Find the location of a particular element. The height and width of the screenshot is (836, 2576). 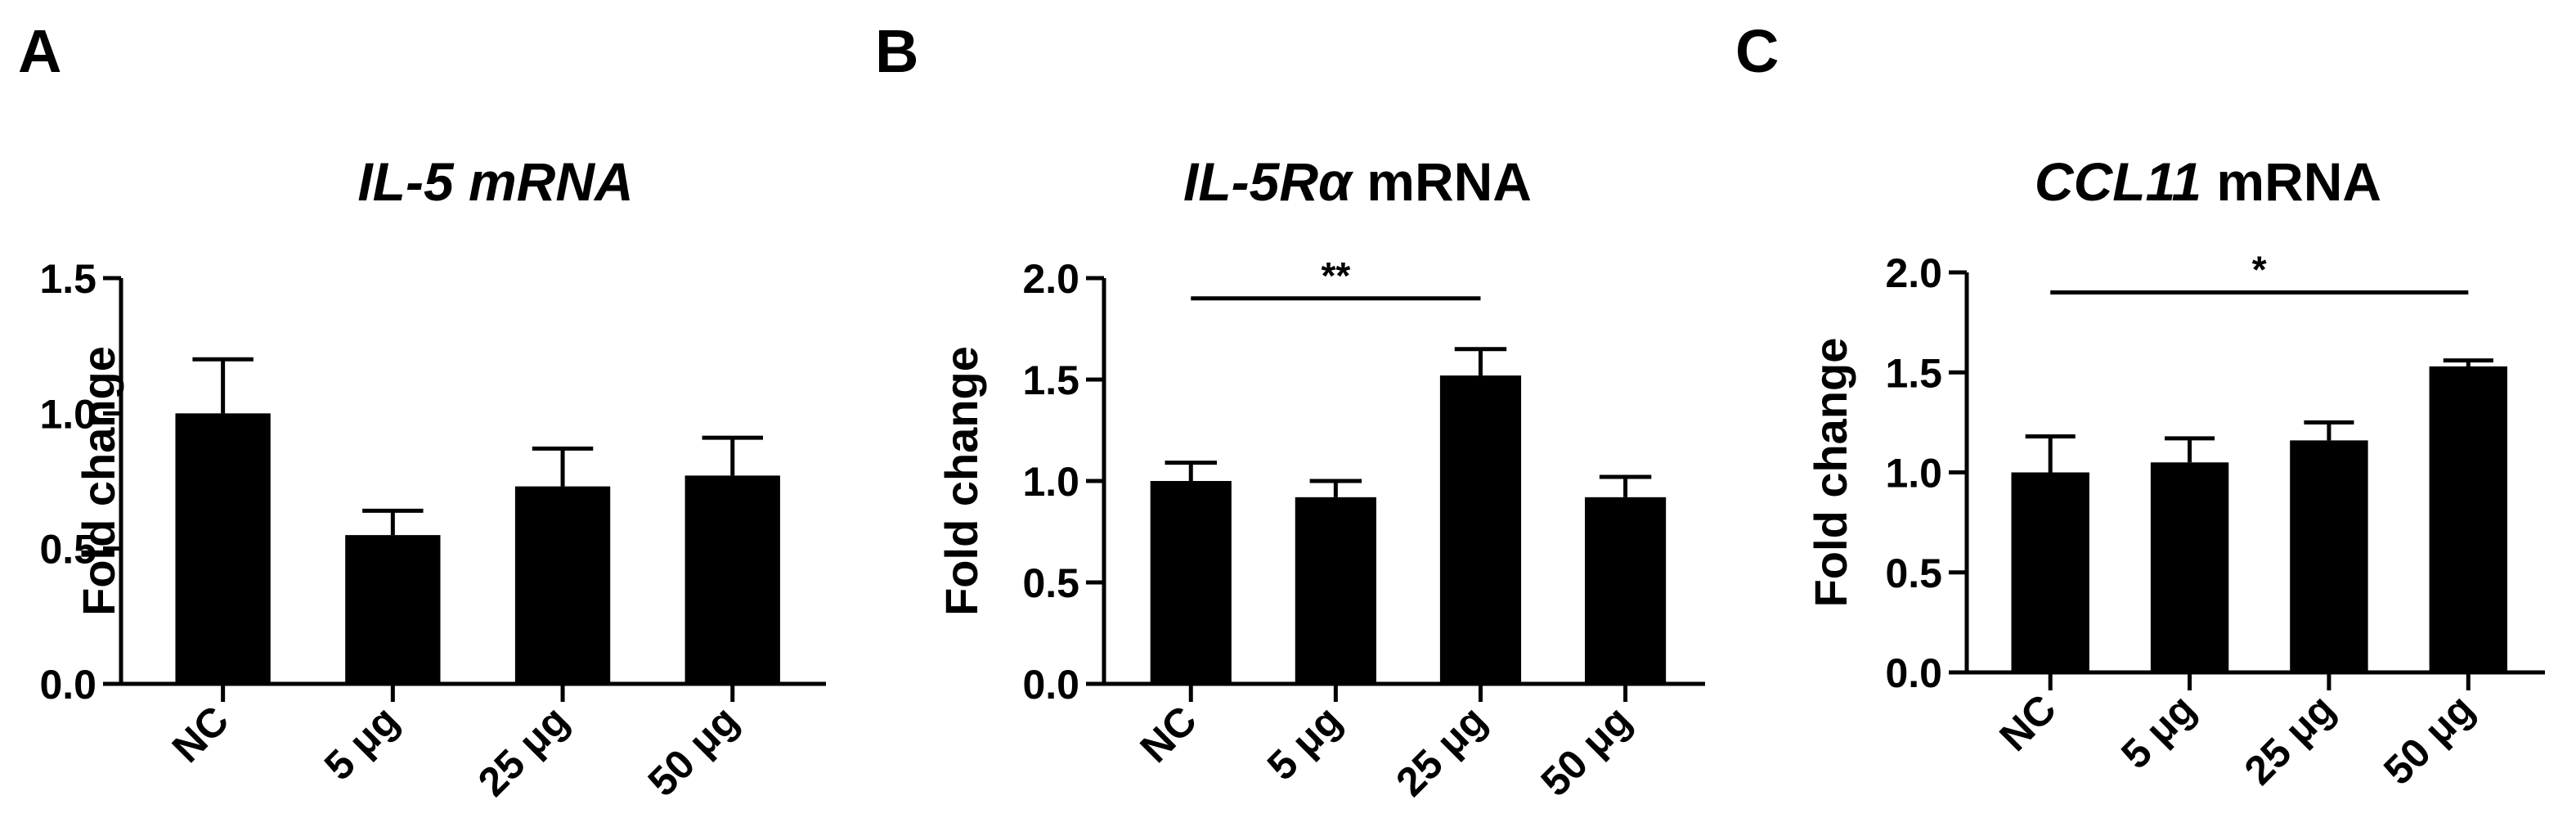

panel-label: B is located at coordinates (897, 51).